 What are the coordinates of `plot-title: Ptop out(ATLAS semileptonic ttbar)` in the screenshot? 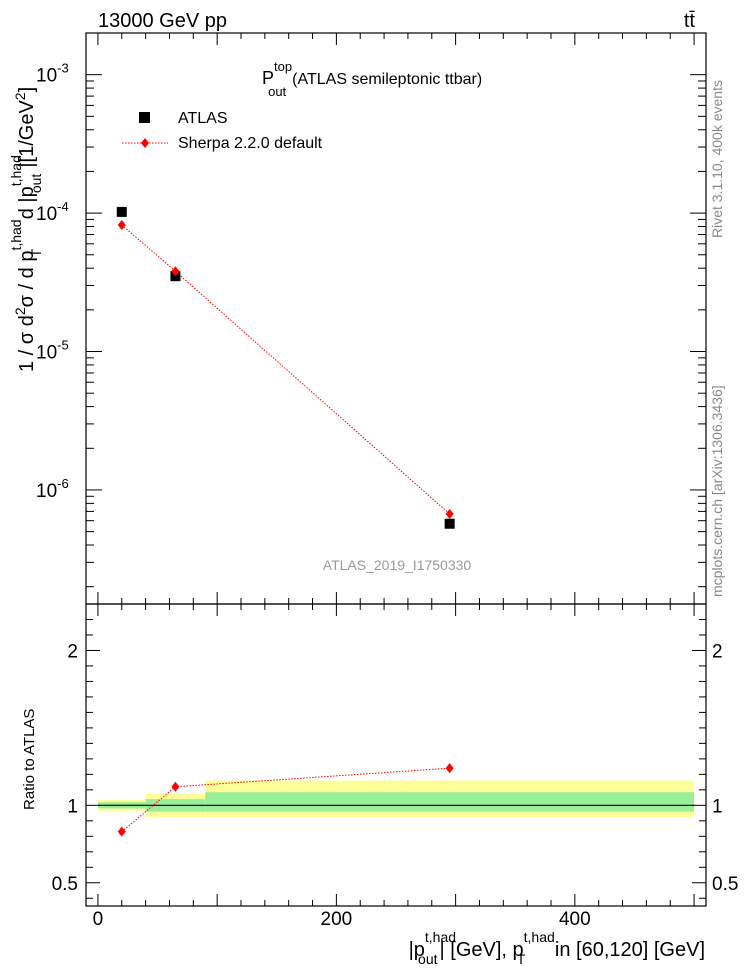 It's located at (372, 79).